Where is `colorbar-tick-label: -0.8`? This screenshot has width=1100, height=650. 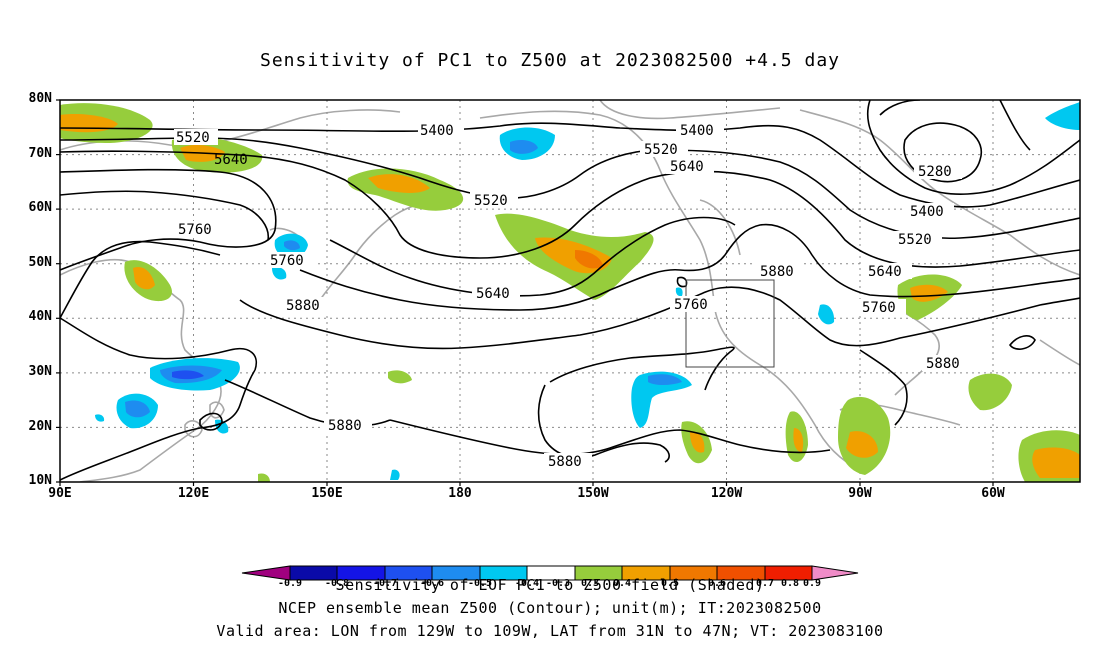 colorbar-tick-label: -0.8 is located at coordinates (337, 583).